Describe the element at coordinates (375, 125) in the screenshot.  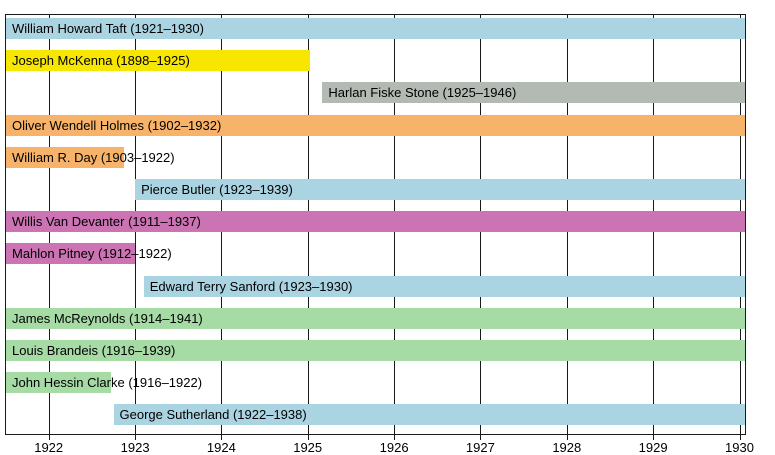
I see `timeline-bar: Oliver Wendell Holmes (1902–1932)` at that location.